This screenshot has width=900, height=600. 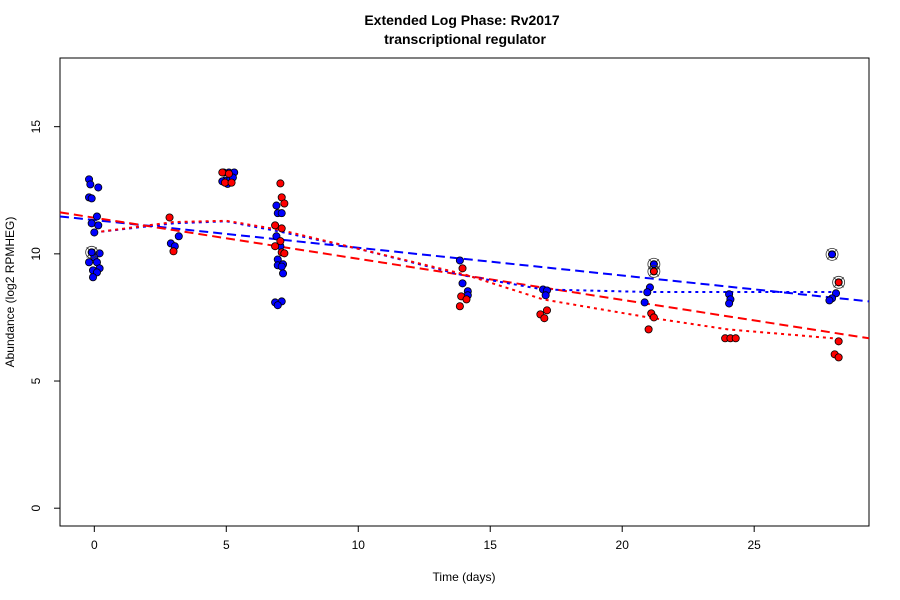 I want to click on y-tick-label: 5, so click(x=36, y=380).